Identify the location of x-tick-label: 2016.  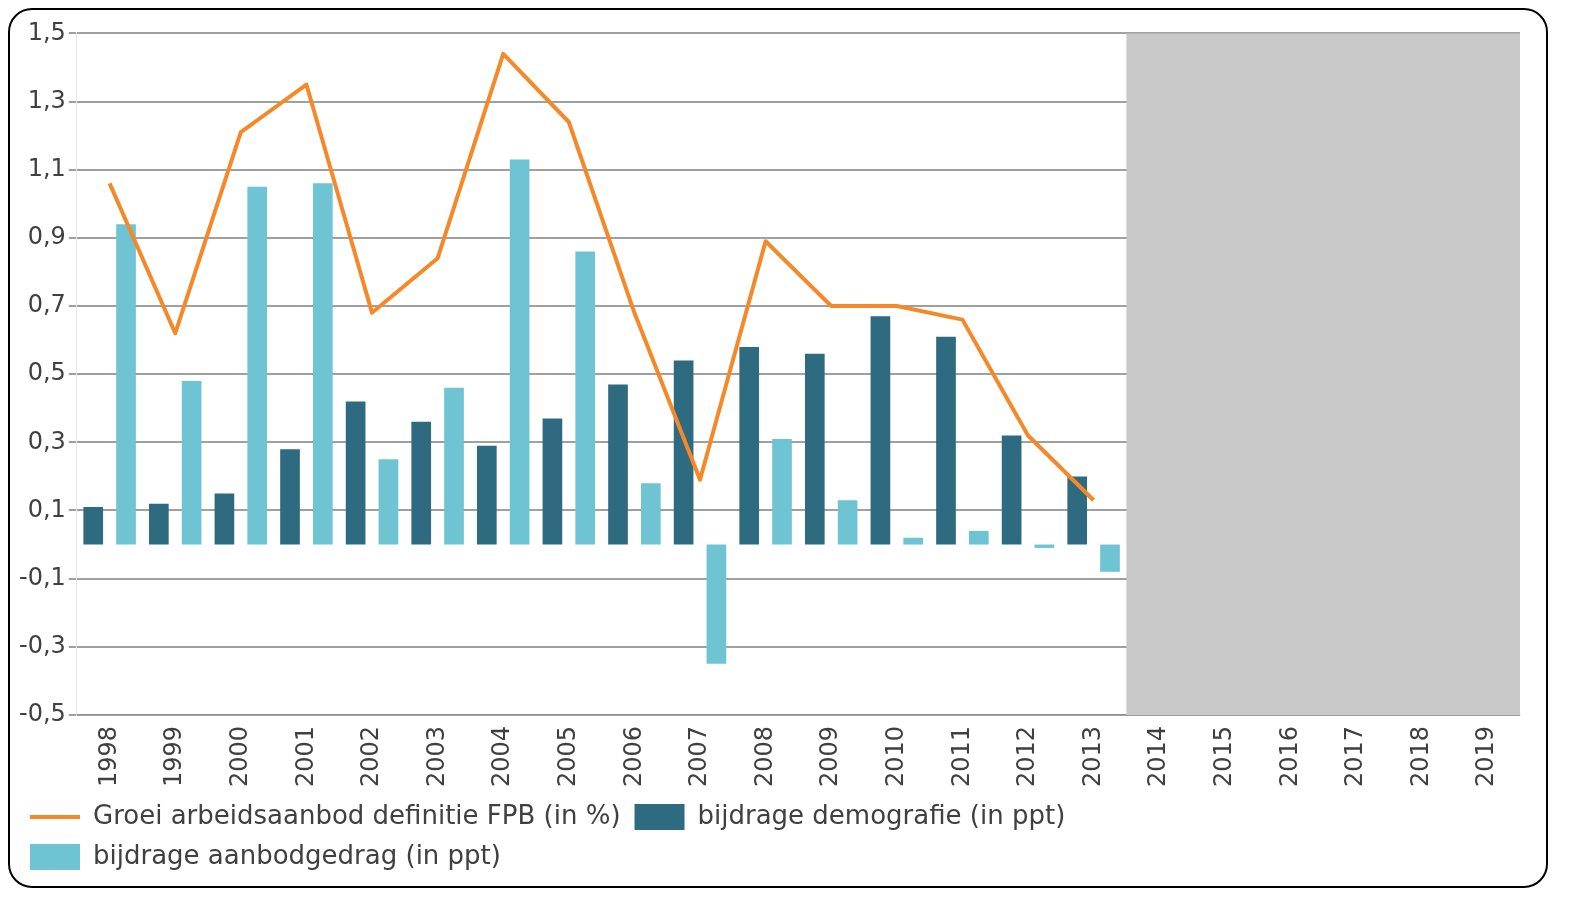
(1288, 756).